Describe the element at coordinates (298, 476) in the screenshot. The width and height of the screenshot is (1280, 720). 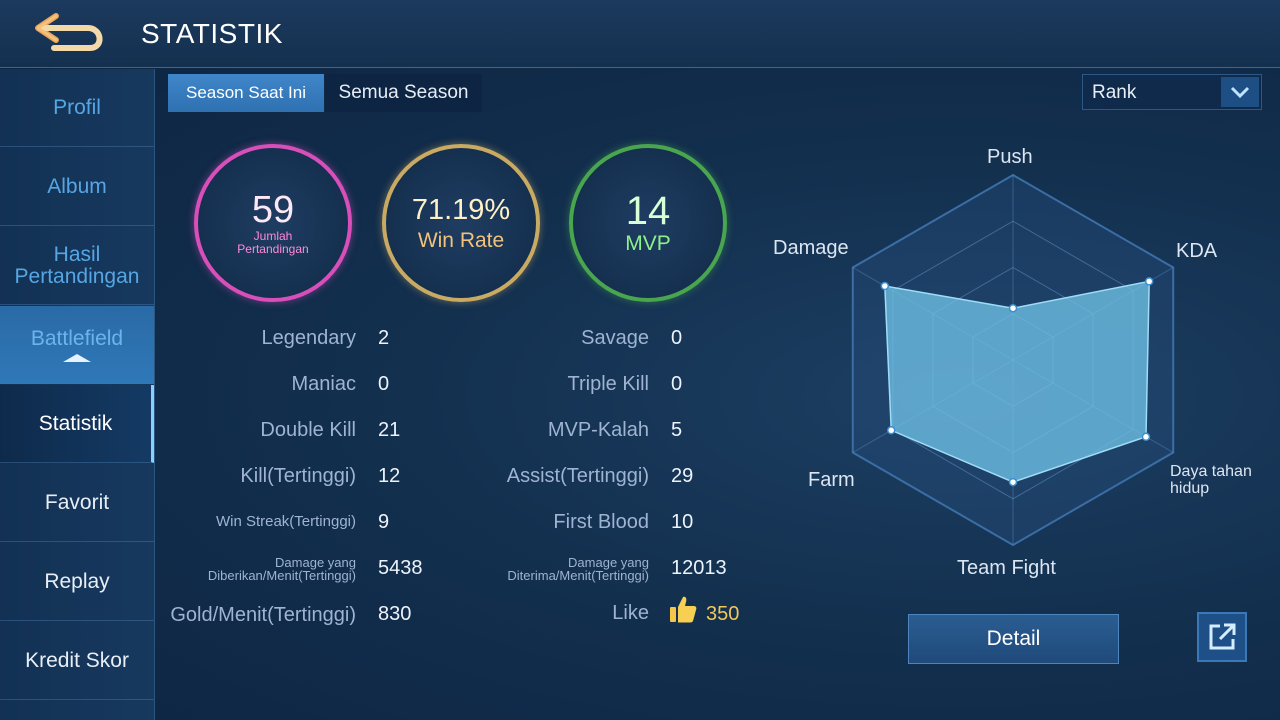
I see `stat-label: Kill(Tertinggi)` at that location.